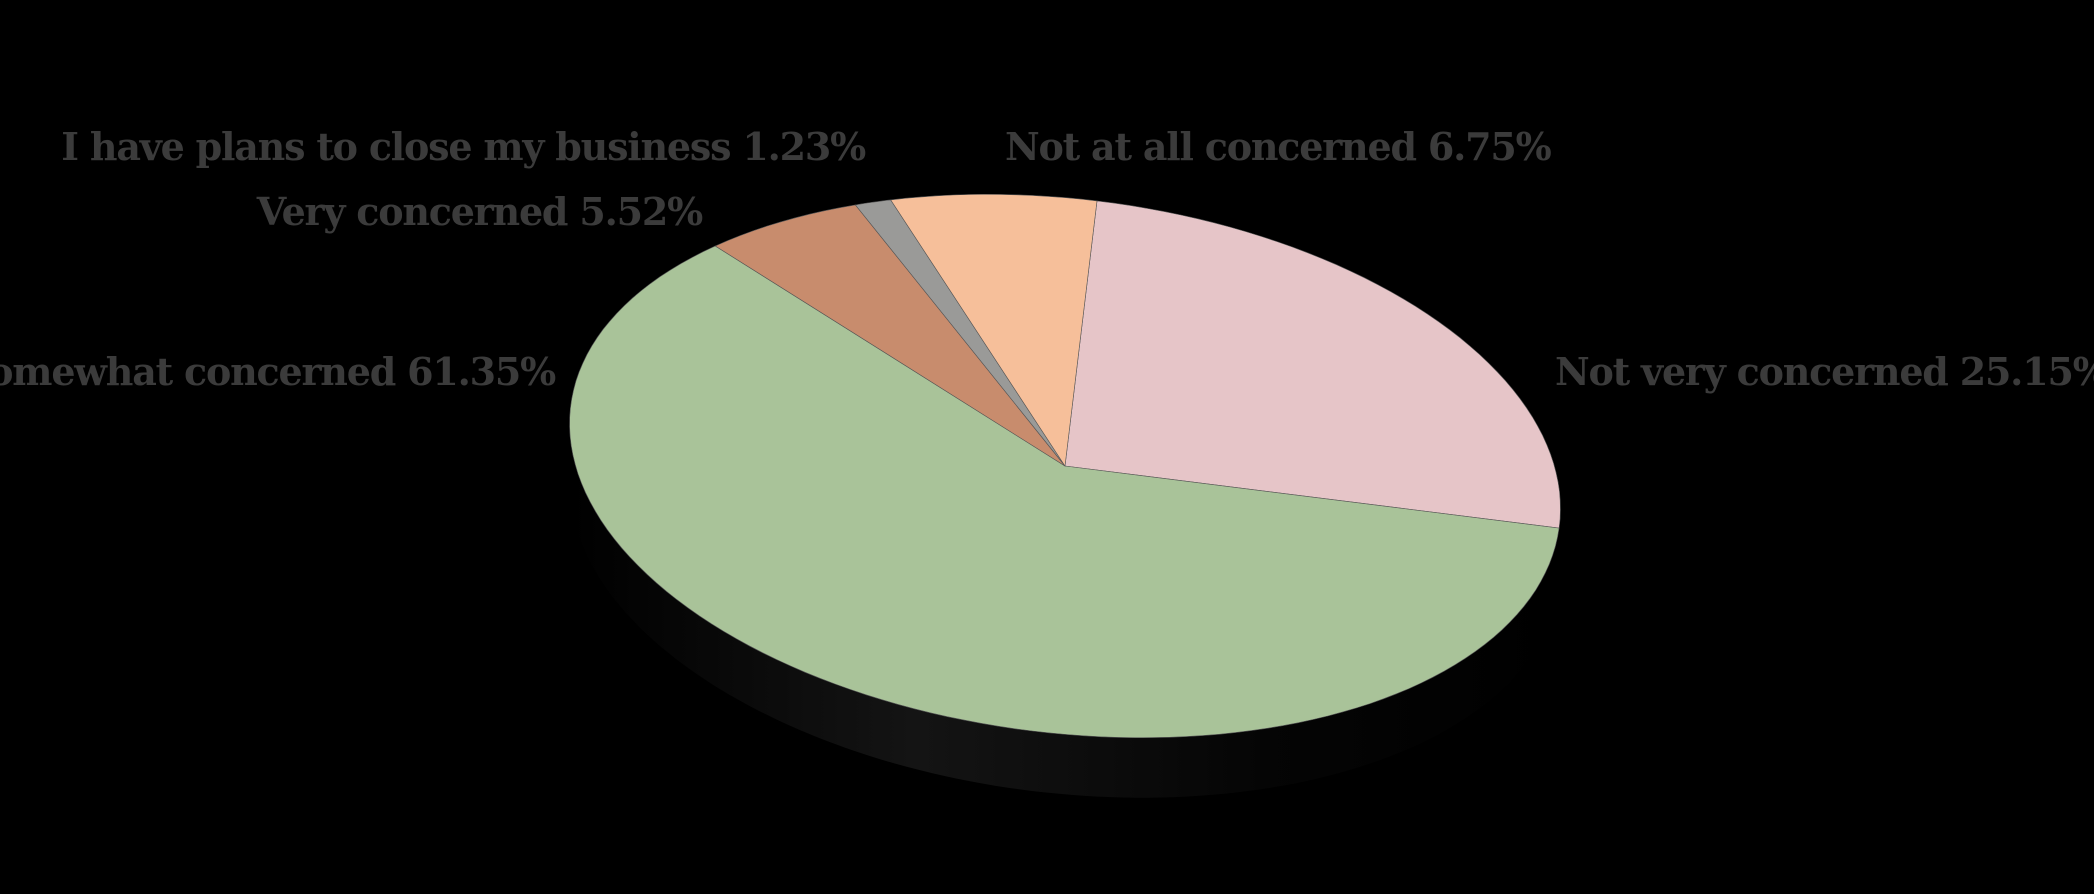  Describe the element at coordinates (1278, 146) in the screenshot. I see `slice-label-not-at-all-concerned: Not at all concerned 6.75%` at that location.